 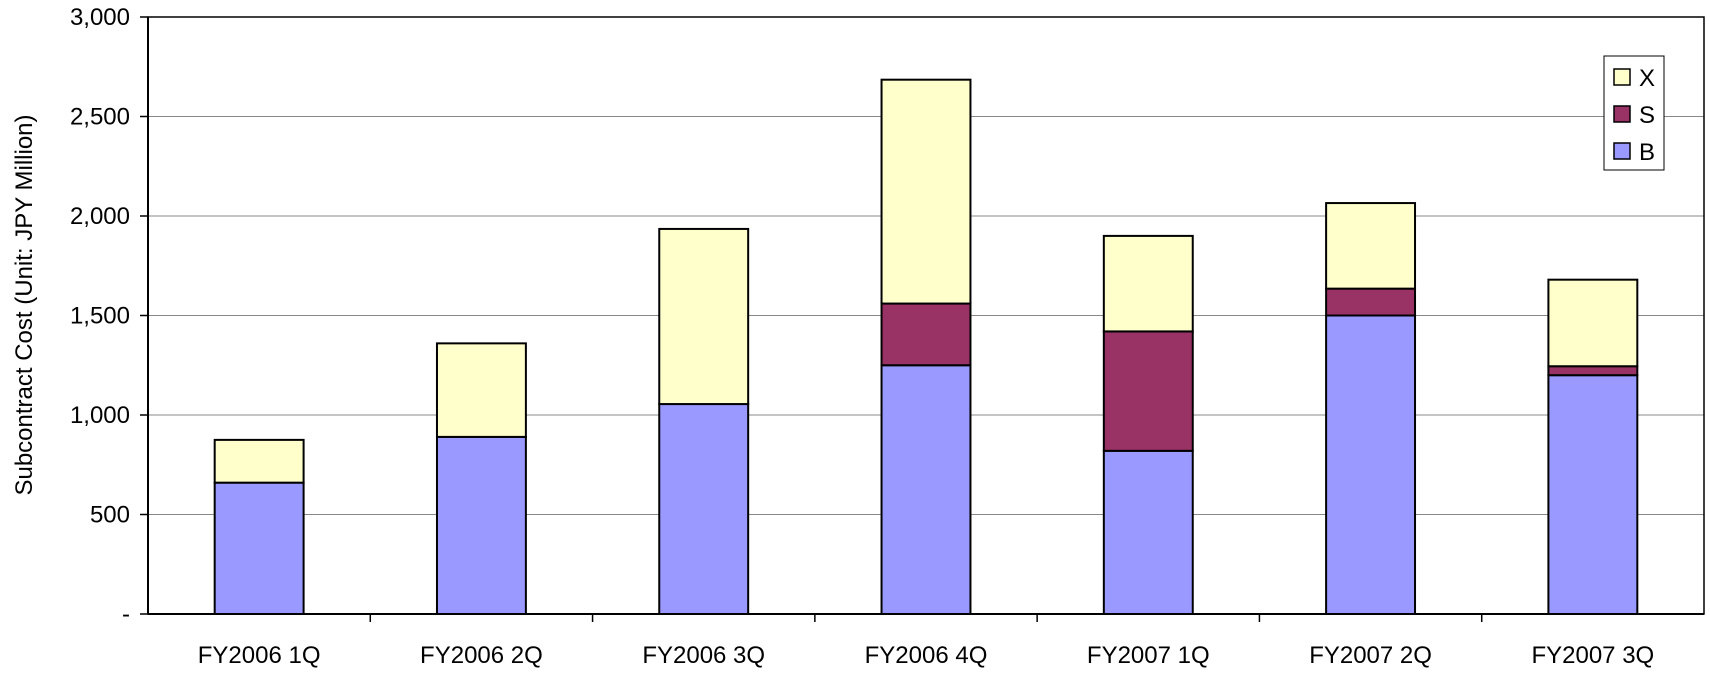 What do you see at coordinates (1592, 655) in the screenshot?
I see `x-tick-label: FY2007 3Q` at bounding box center [1592, 655].